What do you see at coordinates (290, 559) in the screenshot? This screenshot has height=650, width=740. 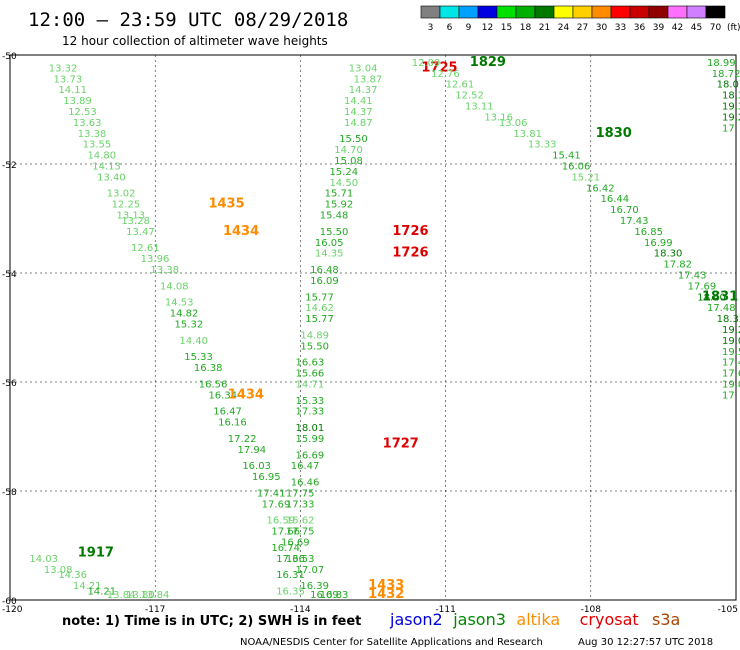 I see `swh-value: 17.36` at bounding box center [290, 559].